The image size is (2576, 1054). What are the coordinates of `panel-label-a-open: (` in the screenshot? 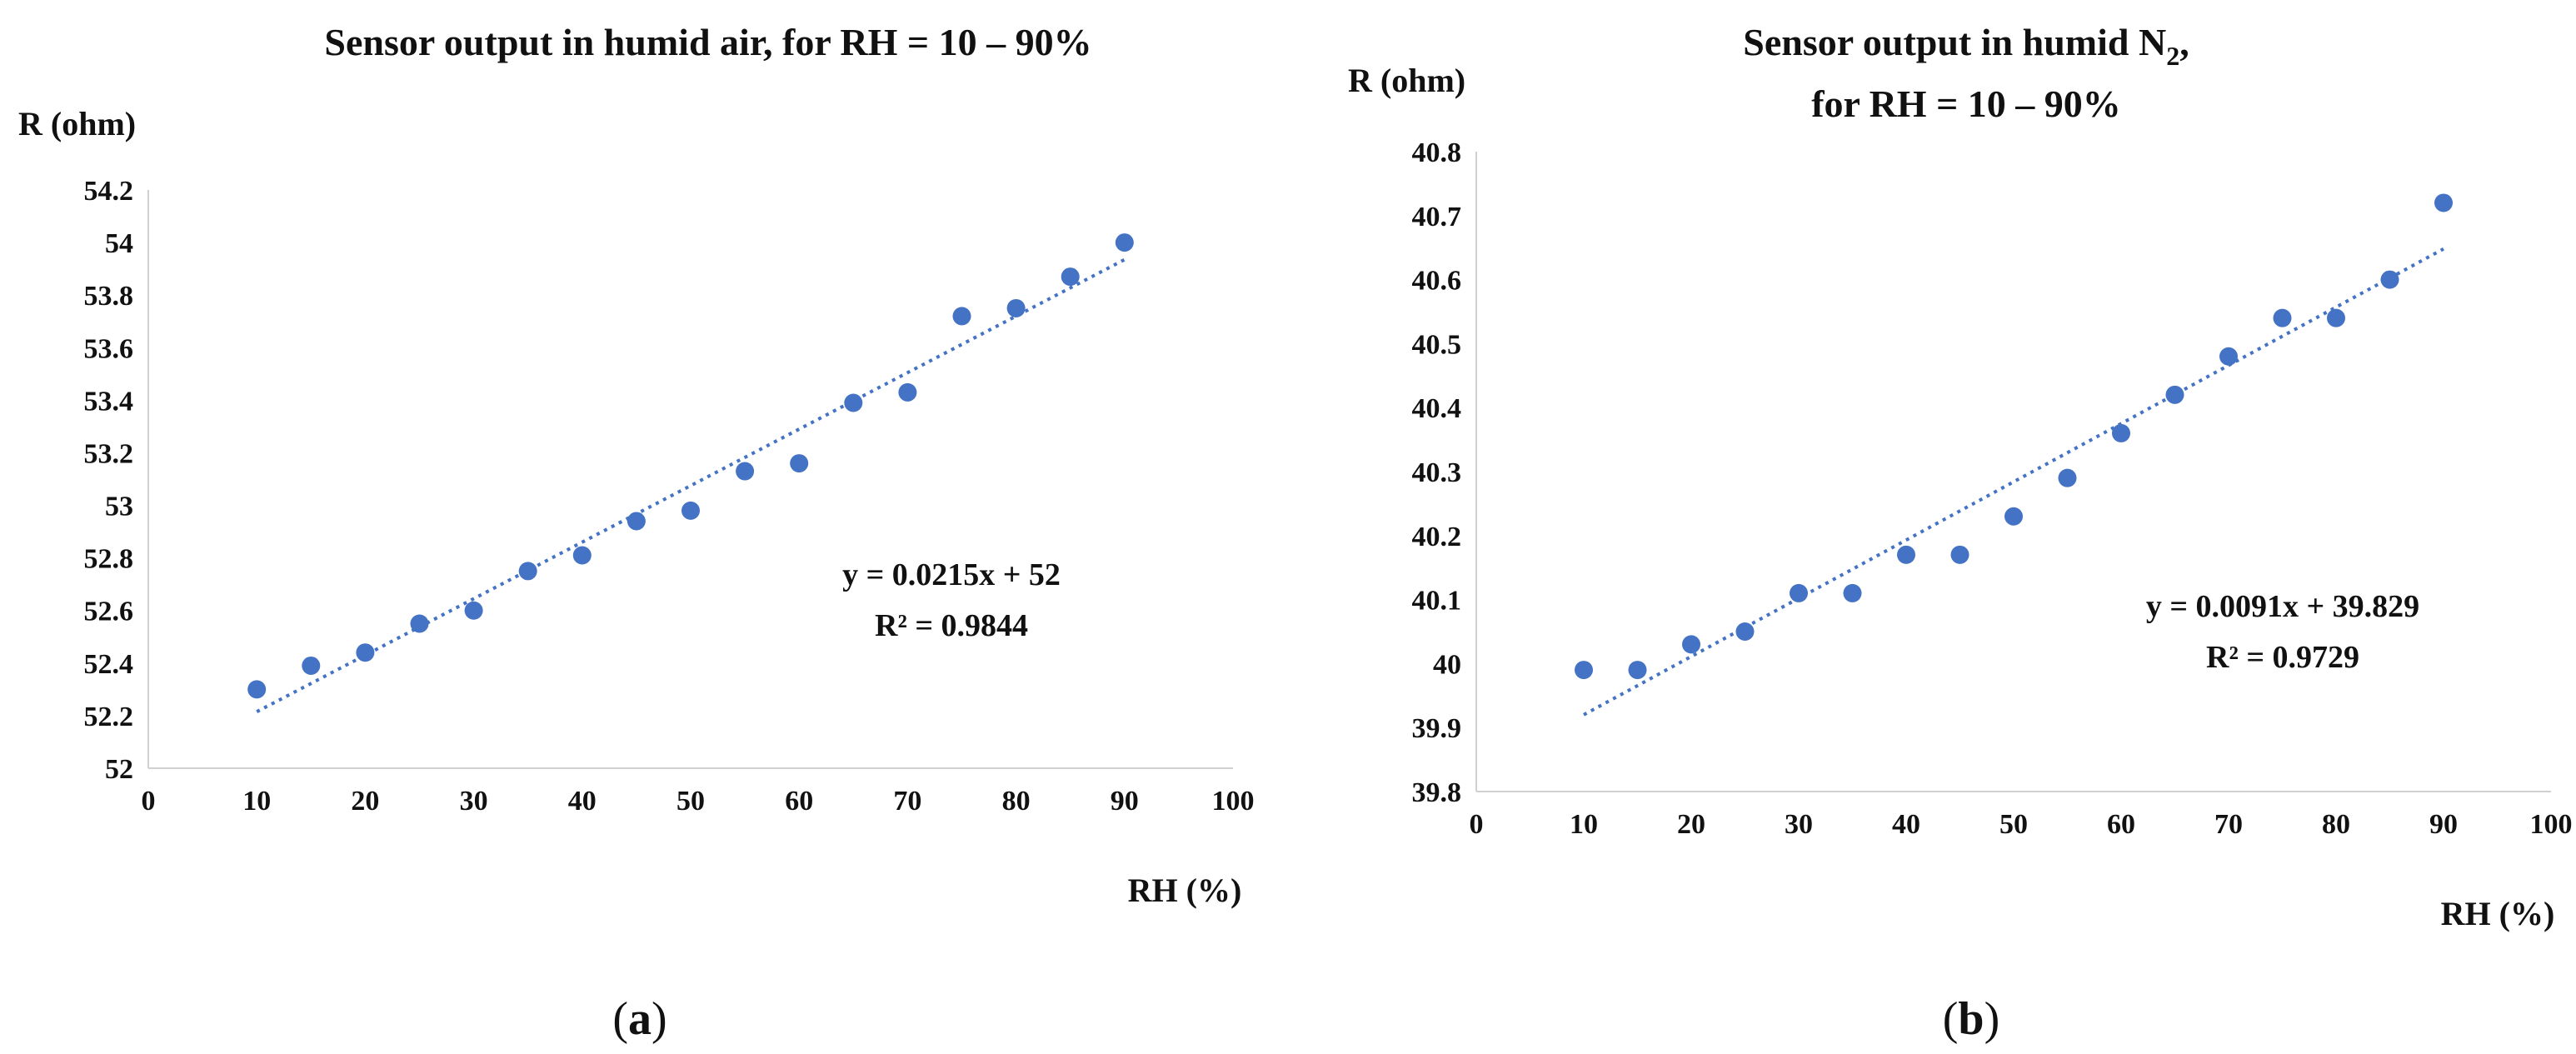 It's located at (620, 1019).